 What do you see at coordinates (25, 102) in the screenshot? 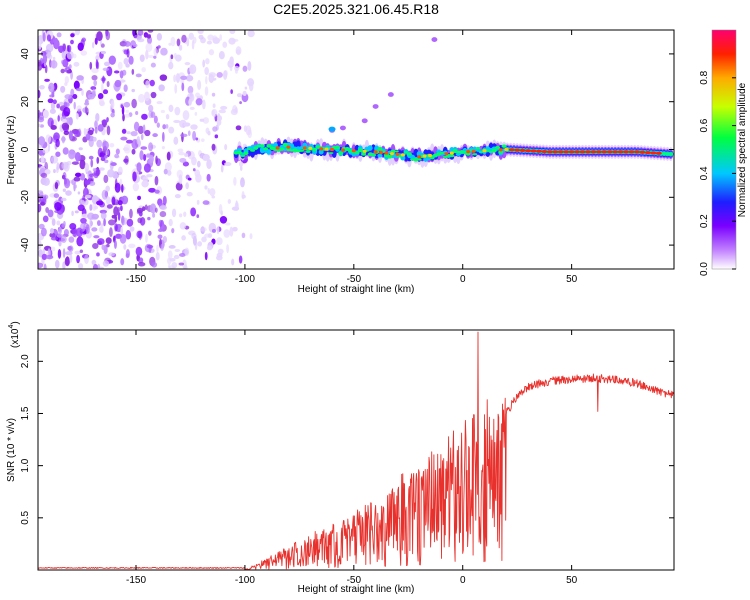
I see `y-tick-label: 20` at bounding box center [25, 102].